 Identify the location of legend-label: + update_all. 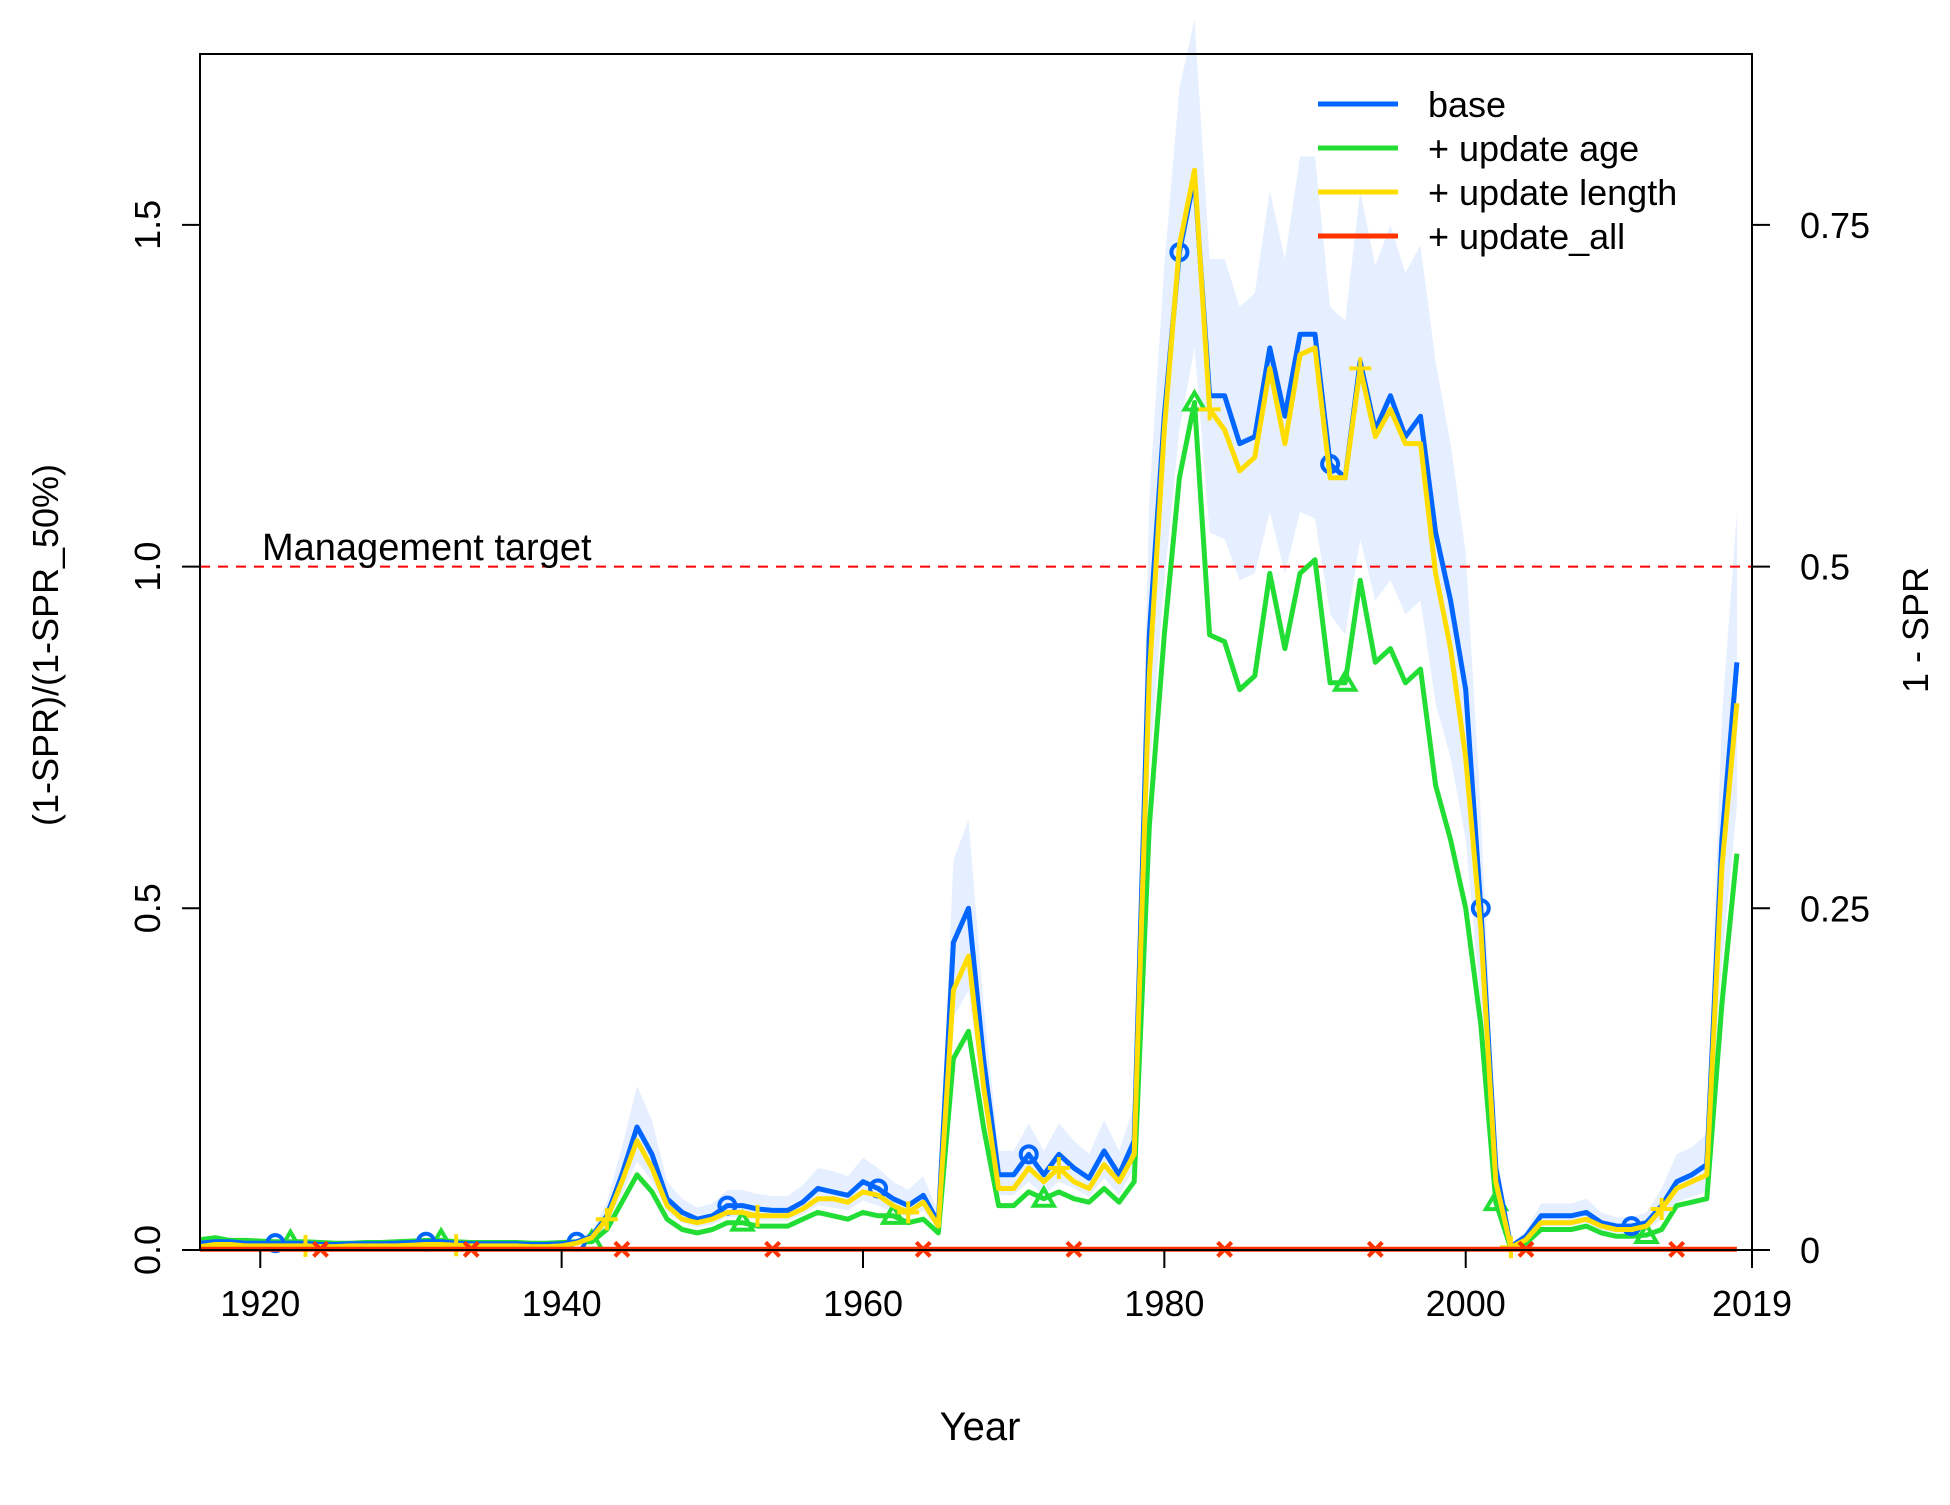
(1526, 236).